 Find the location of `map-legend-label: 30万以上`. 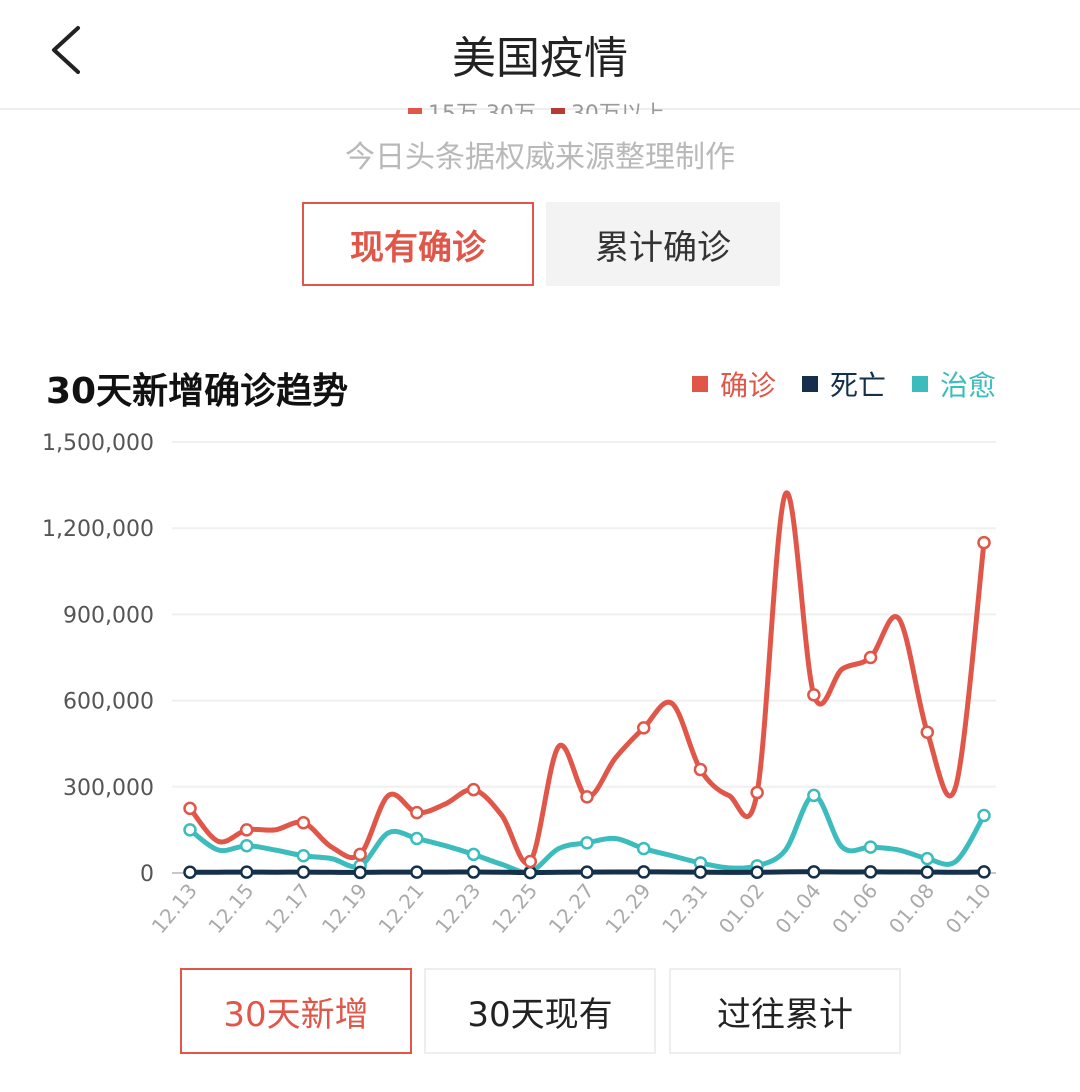

map-legend-label: 30万以上 is located at coordinates (618, 108).